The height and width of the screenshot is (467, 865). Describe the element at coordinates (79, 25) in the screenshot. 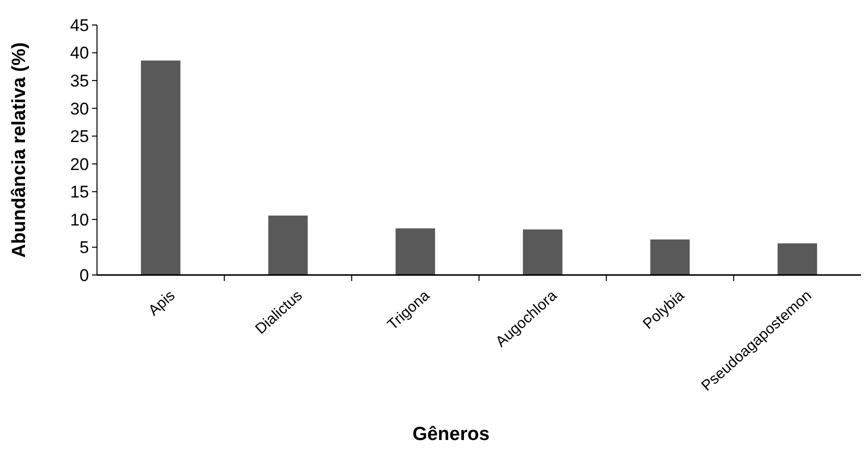

I see `y-tick-label: 45` at that location.